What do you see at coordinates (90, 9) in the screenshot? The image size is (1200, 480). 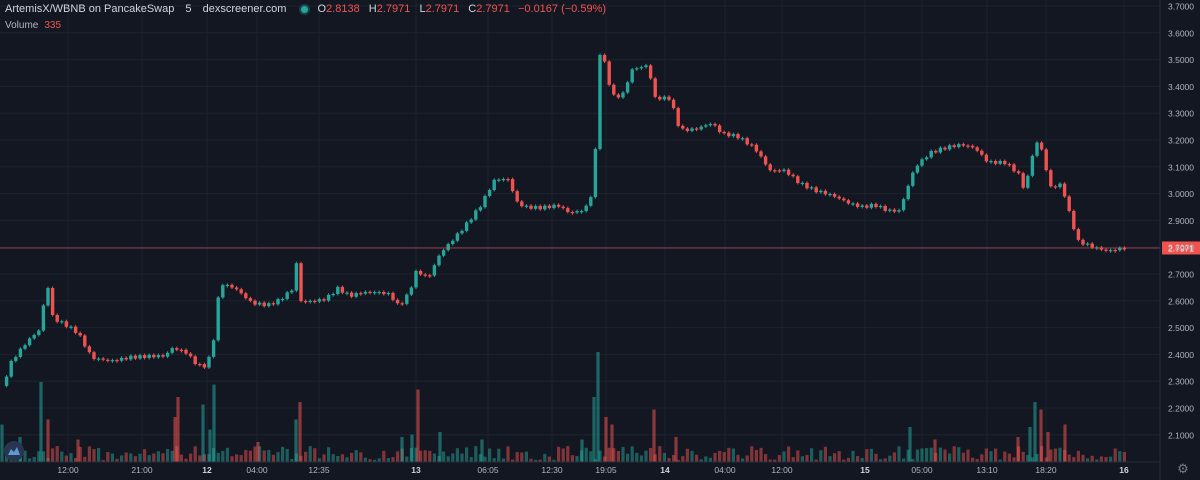 I see `symbol-title: ArtemisX/WBNB on PancakeSwap` at bounding box center [90, 9].